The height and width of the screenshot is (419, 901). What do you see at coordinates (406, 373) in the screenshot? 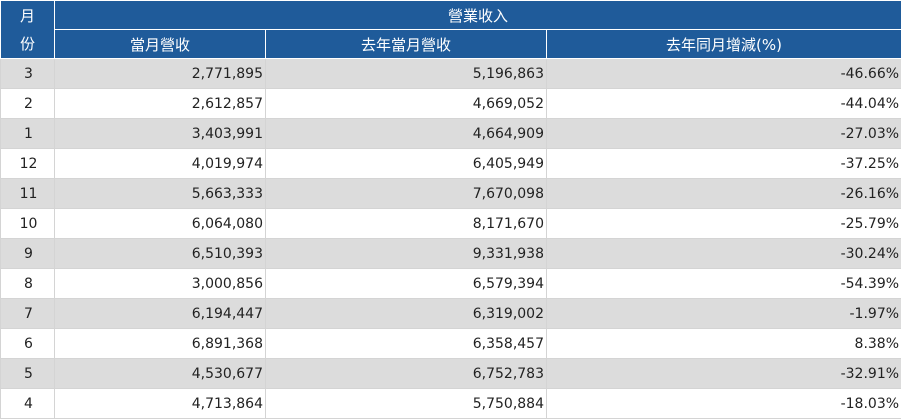
I see `last-year-revenue-cell: 6,752,783` at bounding box center [406, 373].